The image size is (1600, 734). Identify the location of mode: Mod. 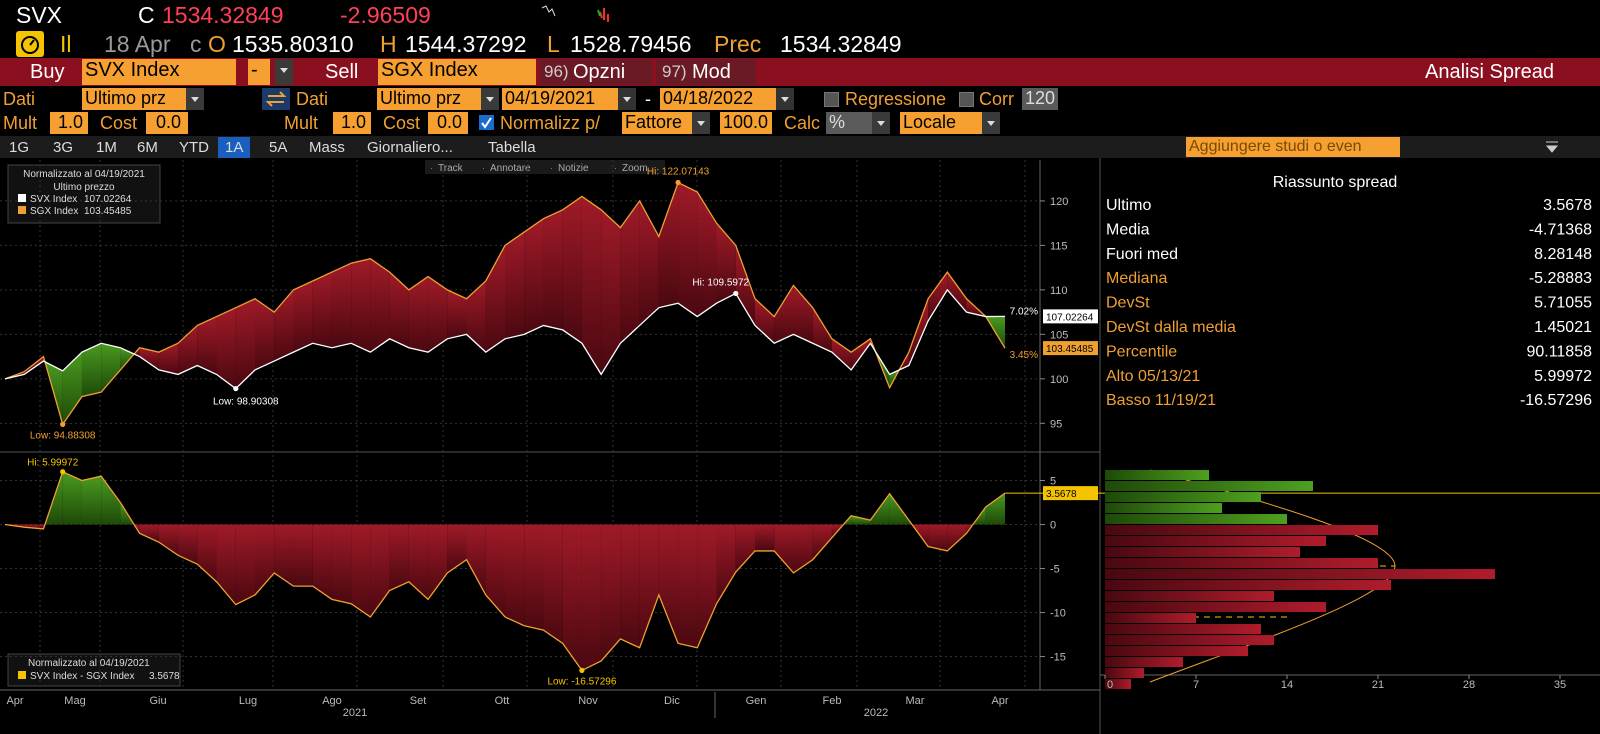
(711, 72).